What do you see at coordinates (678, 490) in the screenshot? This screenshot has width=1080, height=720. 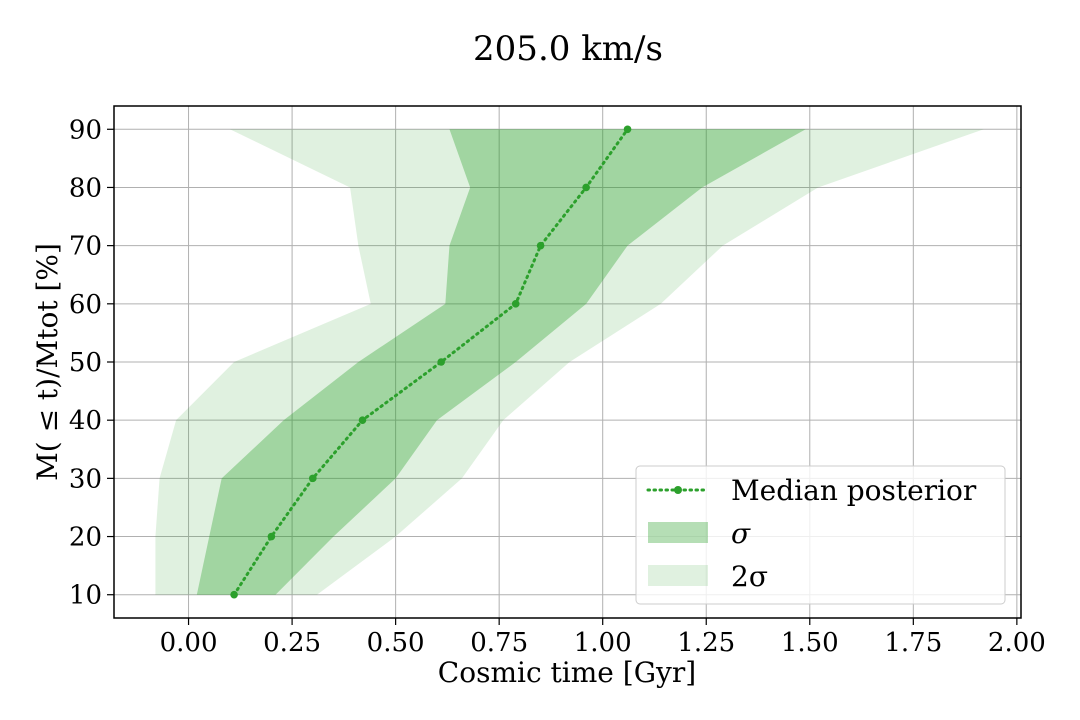 I see `legend-median-marker-swatch` at bounding box center [678, 490].